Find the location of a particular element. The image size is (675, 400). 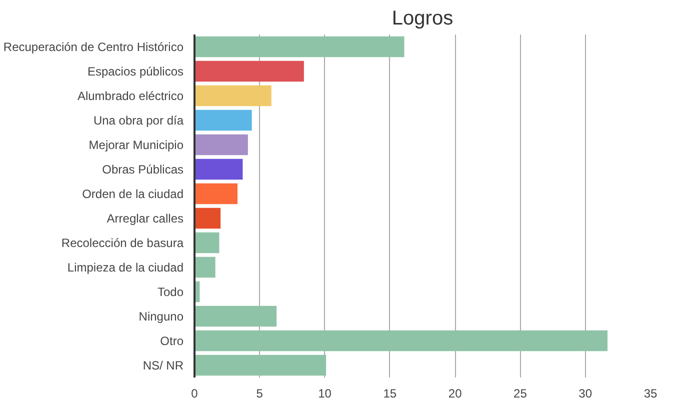

y-tick-label: Obras Públicas is located at coordinates (143, 169).